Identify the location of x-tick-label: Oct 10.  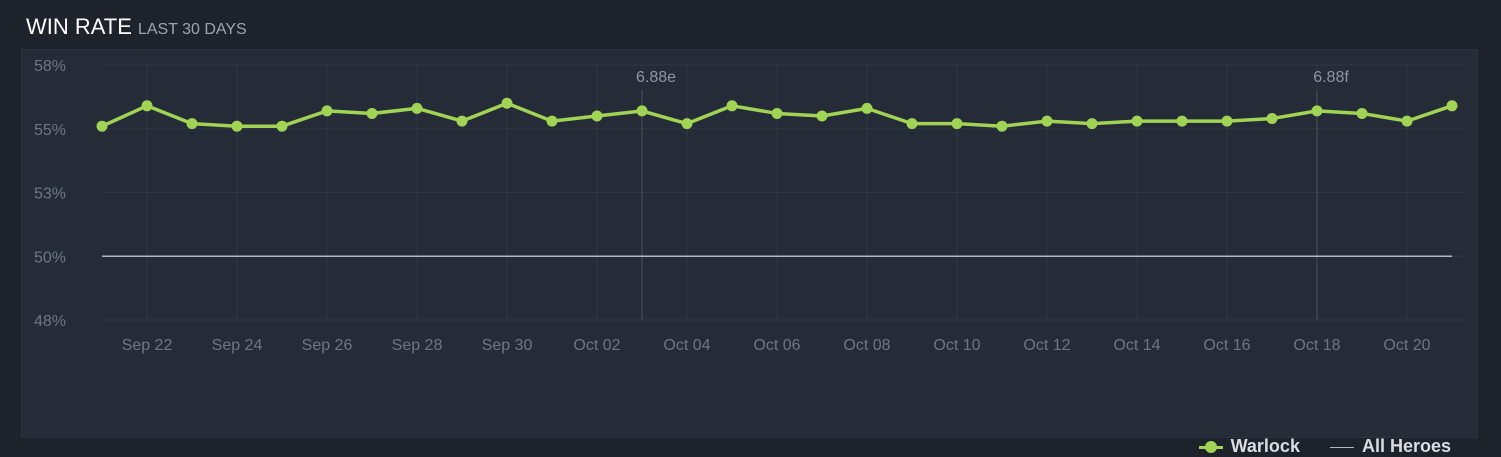
(956, 345).